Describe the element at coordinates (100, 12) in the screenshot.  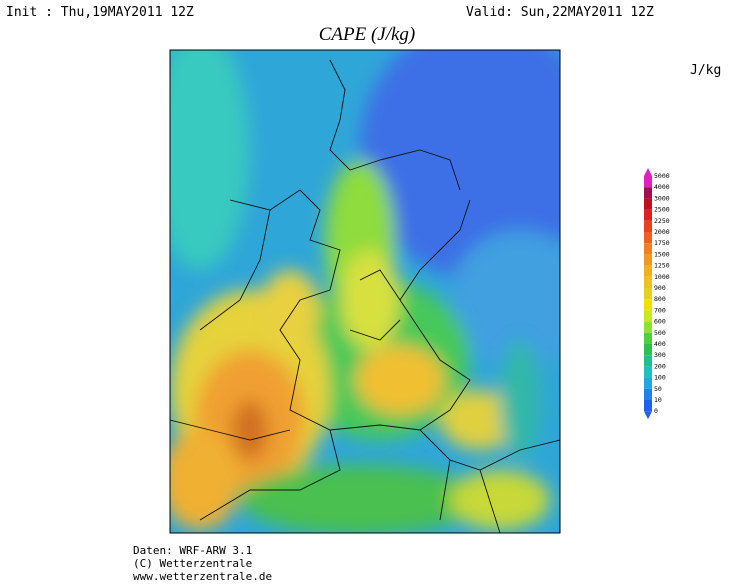
I see `init-time: Init : Thu,19MAY2011 12Z` at that location.